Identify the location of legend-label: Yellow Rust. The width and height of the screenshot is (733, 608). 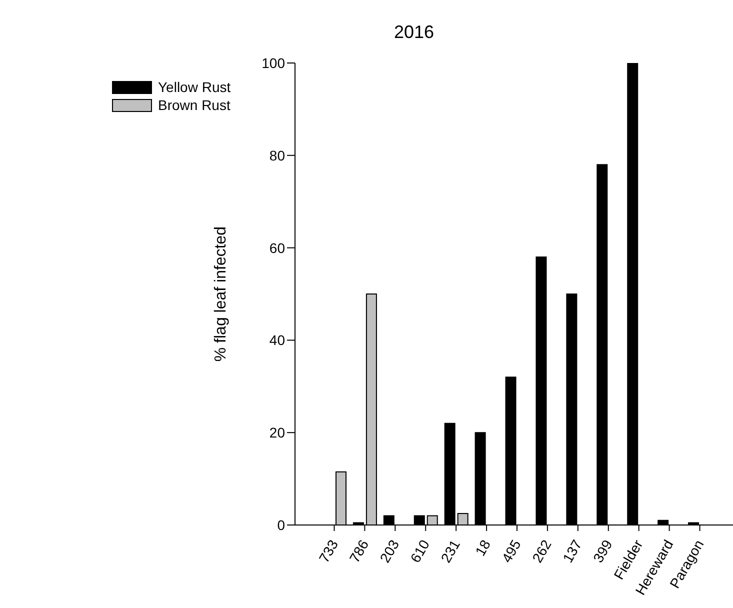
(194, 87).